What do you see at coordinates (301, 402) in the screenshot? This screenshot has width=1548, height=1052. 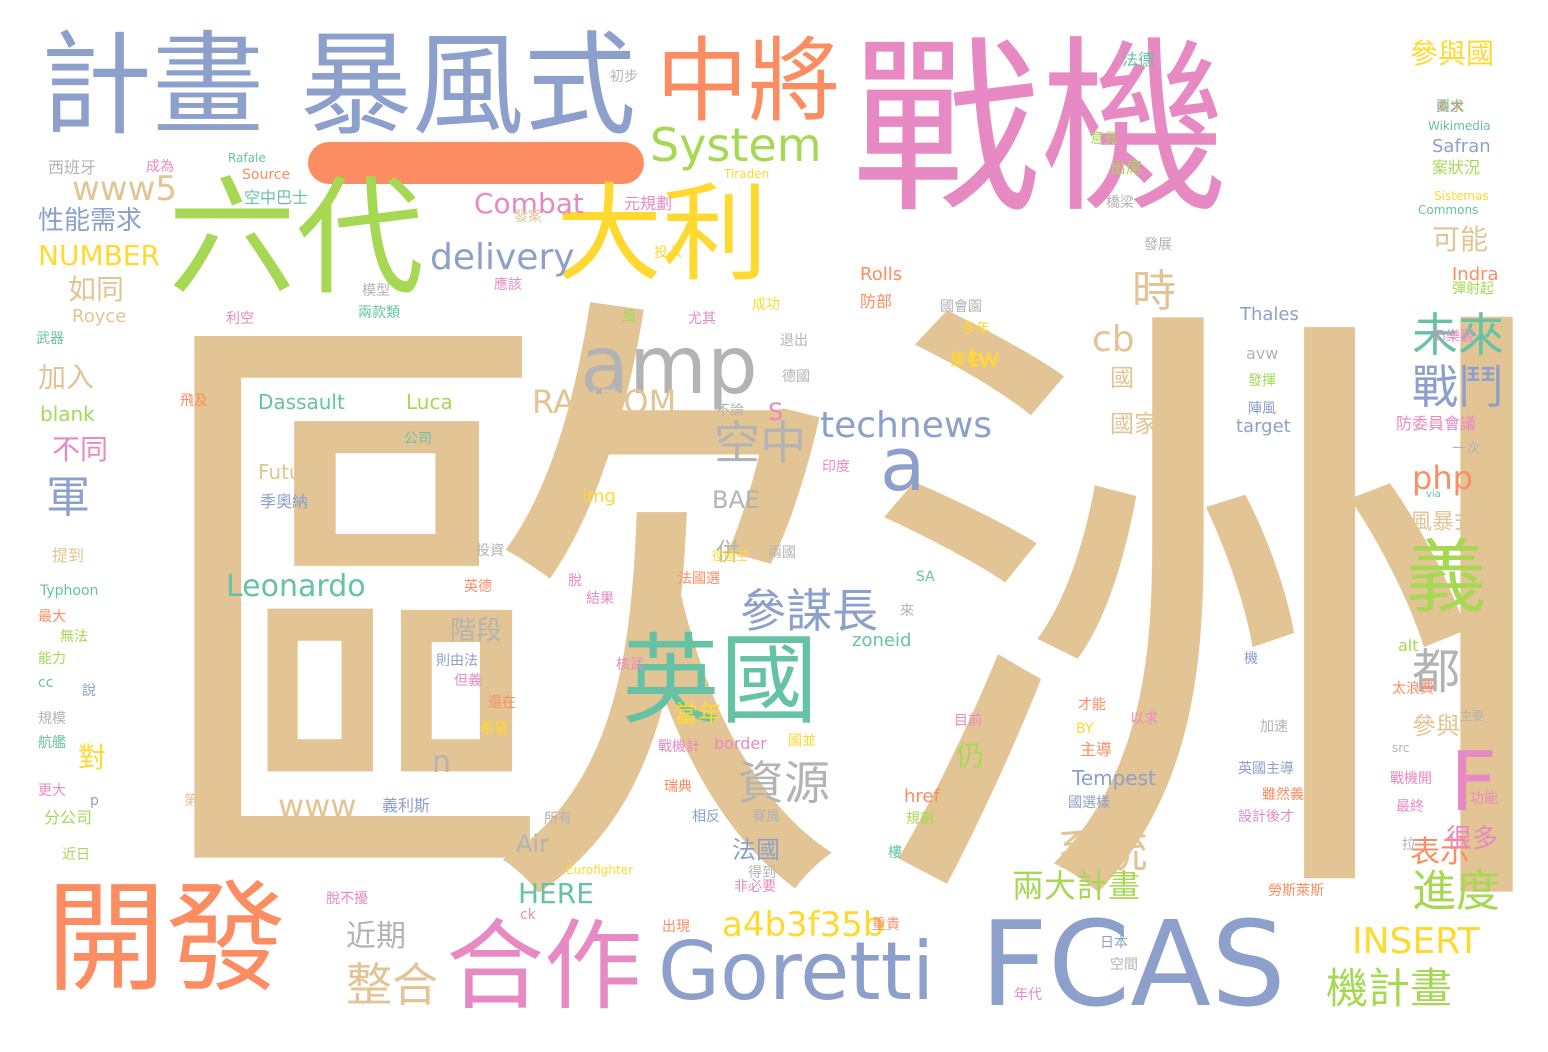 I see `word: Dassault` at bounding box center [301, 402].